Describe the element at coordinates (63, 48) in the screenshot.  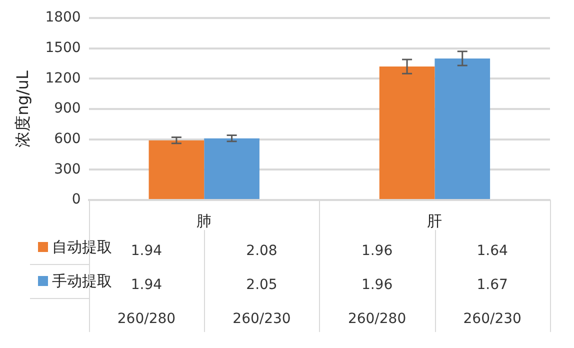
I see `y-tick-label: 1500` at that location.